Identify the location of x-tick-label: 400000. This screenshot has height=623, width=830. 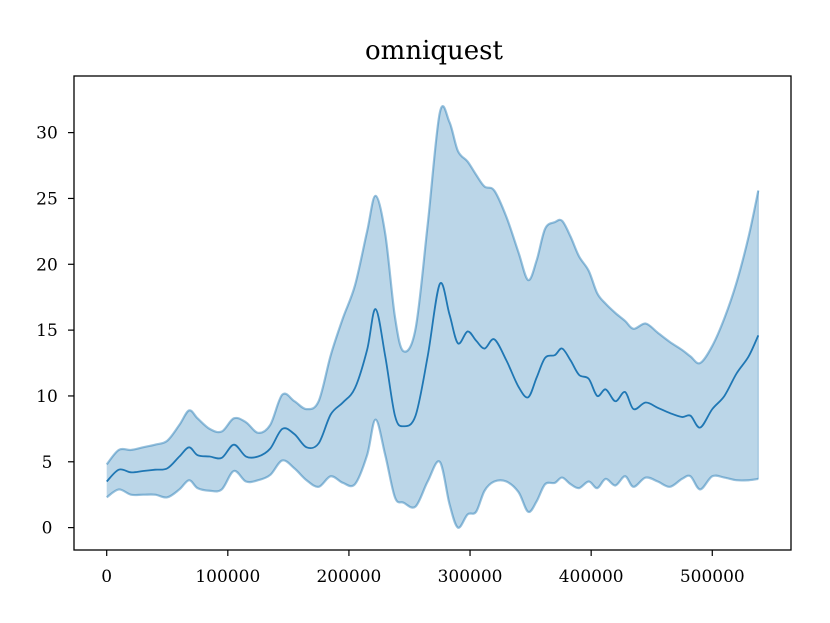
(591, 577).